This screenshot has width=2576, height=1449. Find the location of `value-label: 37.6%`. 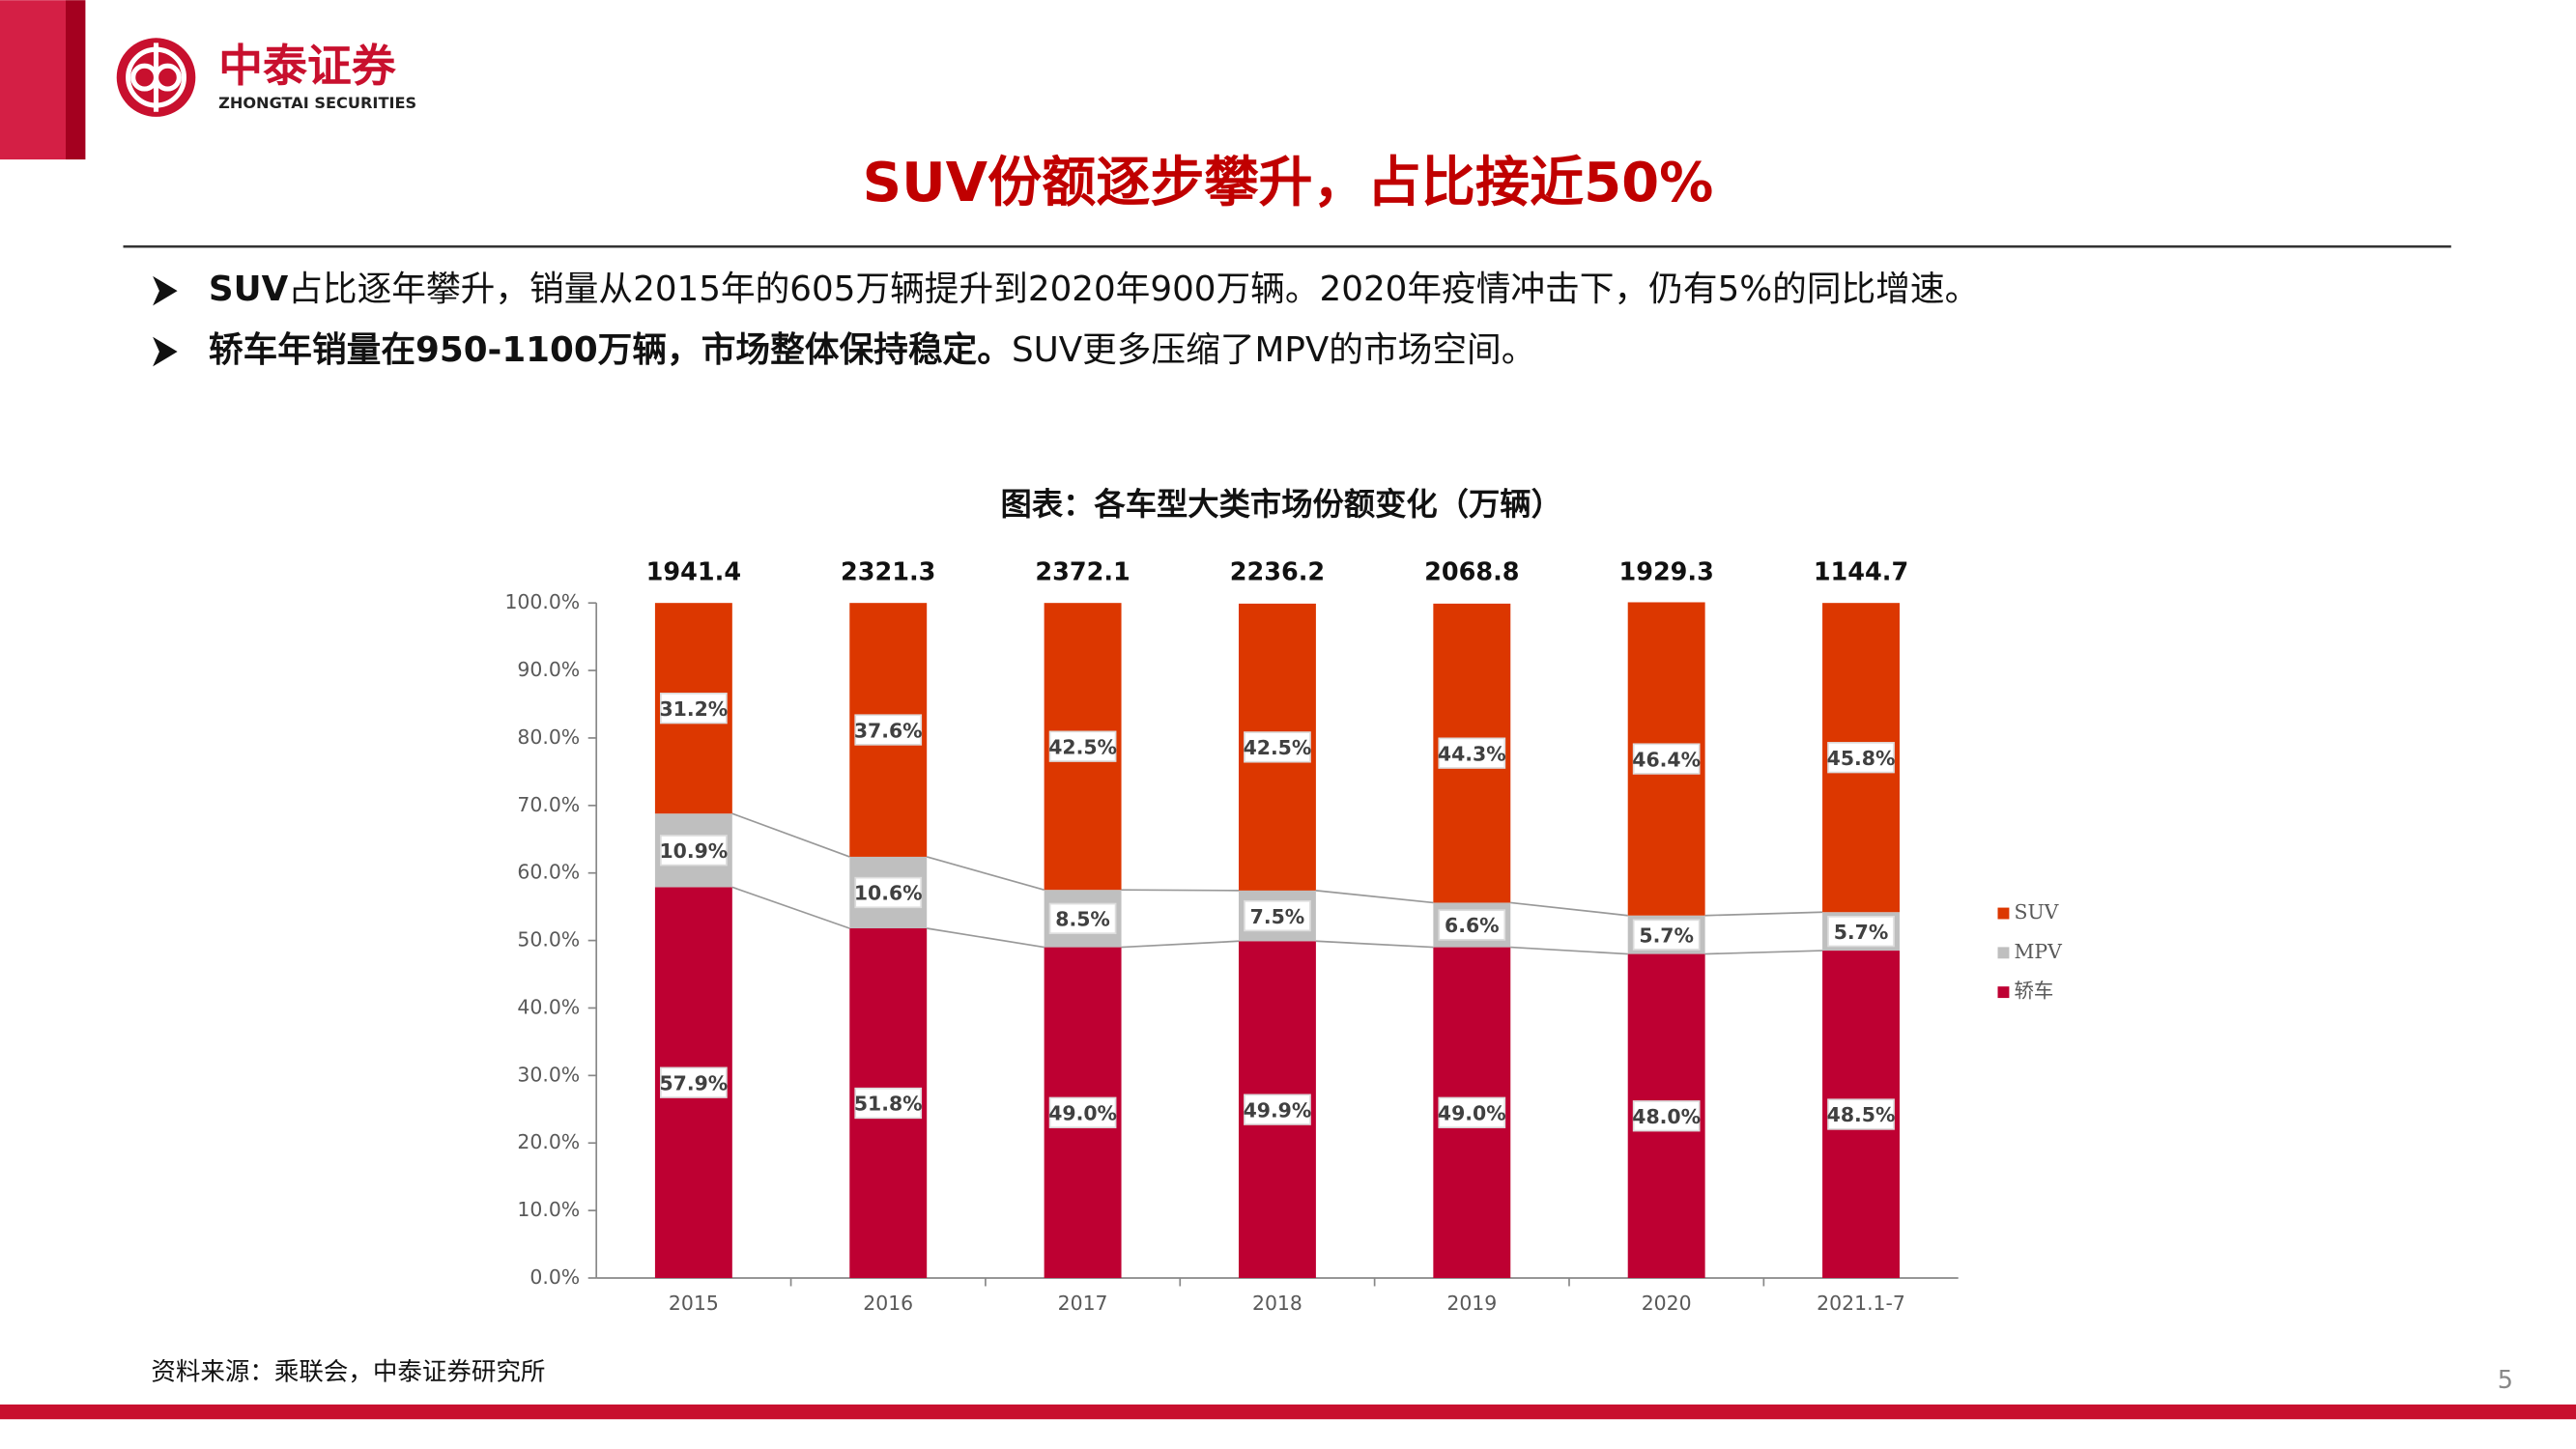

value-label: 37.6% is located at coordinates (889, 730).